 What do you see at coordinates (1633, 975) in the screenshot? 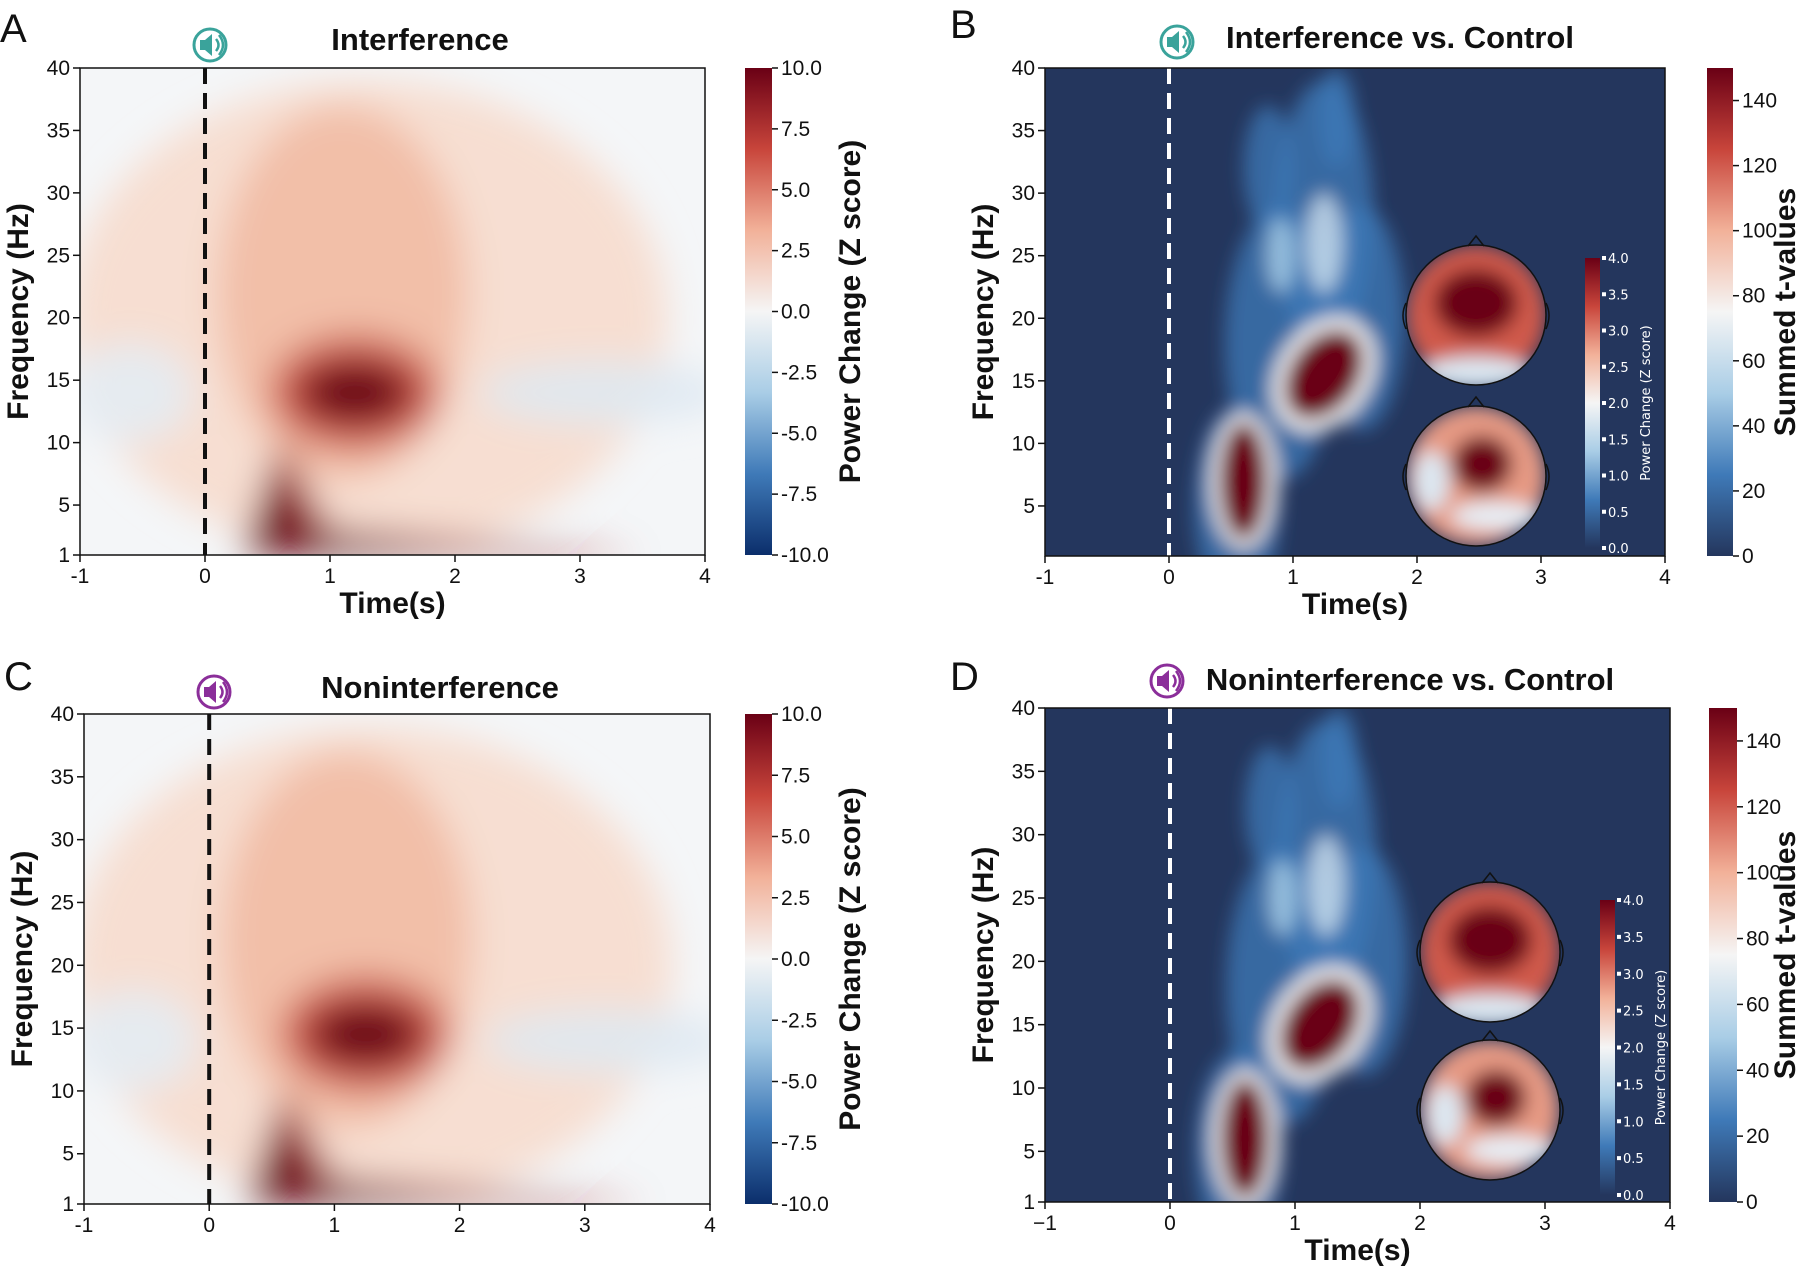
I see `topomap-colorbar-tick-label: 3.0` at bounding box center [1633, 975].